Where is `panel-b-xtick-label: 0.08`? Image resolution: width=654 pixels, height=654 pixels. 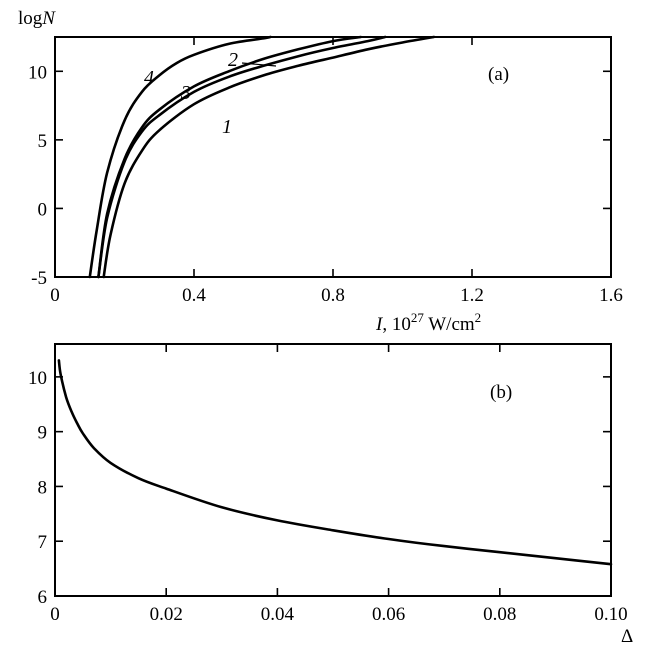 panel-b-xtick-label: 0.08 is located at coordinates (499, 614).